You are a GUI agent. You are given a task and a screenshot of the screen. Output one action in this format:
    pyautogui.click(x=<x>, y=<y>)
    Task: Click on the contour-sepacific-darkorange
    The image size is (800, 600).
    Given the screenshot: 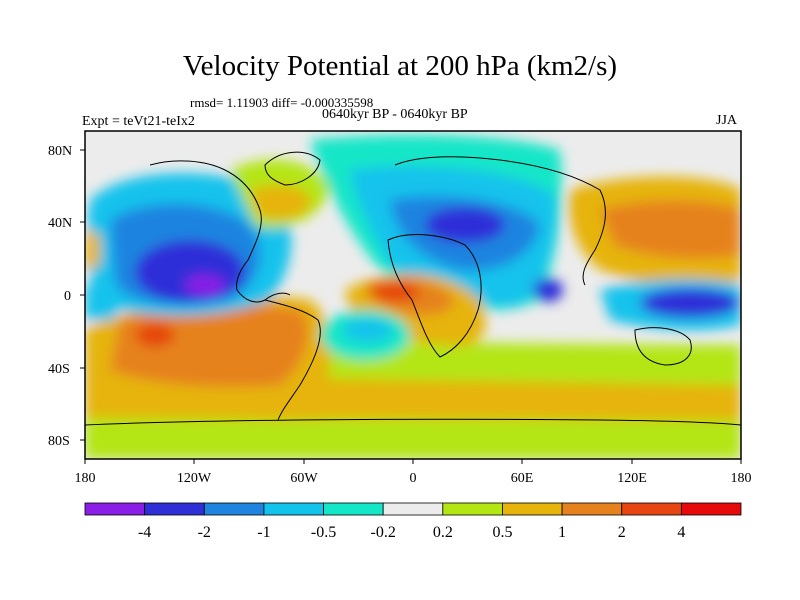 What is the action you would take?
    pyautogui.click(x=209, y=345)
    